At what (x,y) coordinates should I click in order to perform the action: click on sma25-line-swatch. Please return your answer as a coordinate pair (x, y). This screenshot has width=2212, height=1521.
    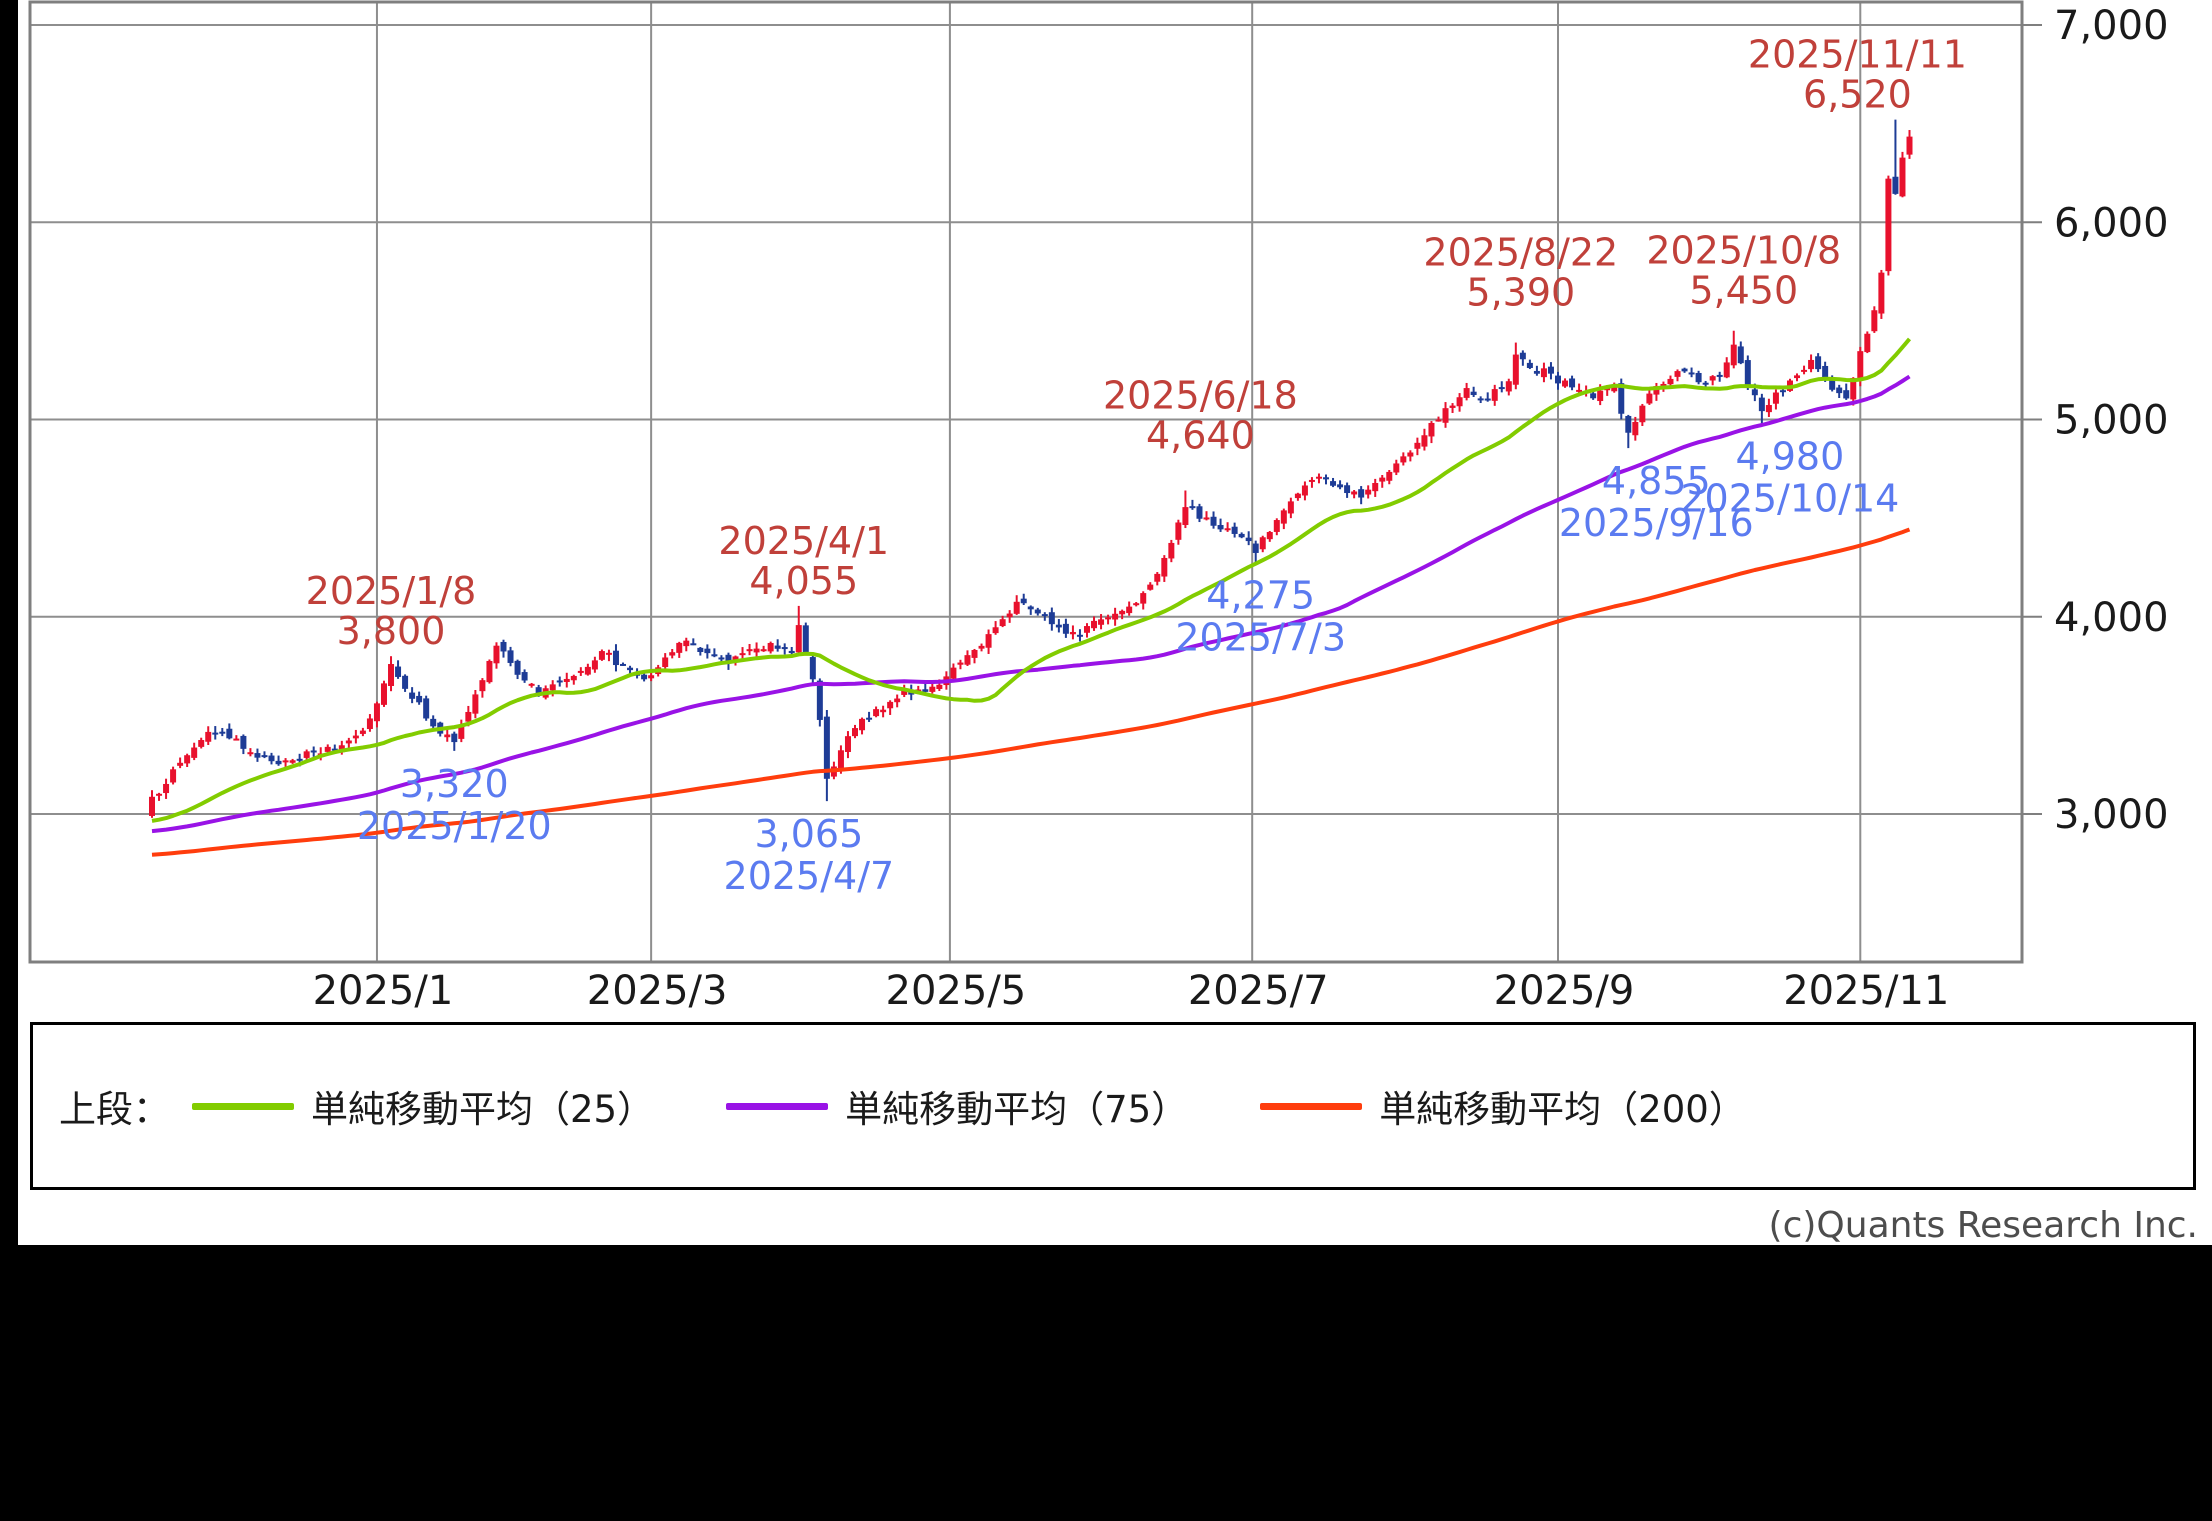
    Looking at the image, I should click on (243, 1106).